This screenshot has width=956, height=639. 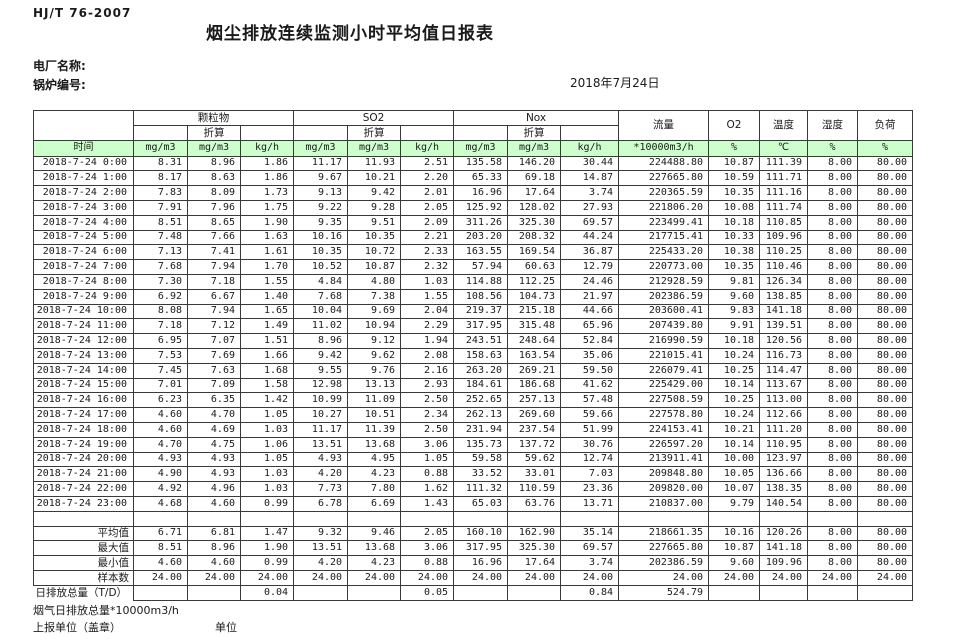 I want to click on value-cell: 325.30, so click(x=534, y=222).